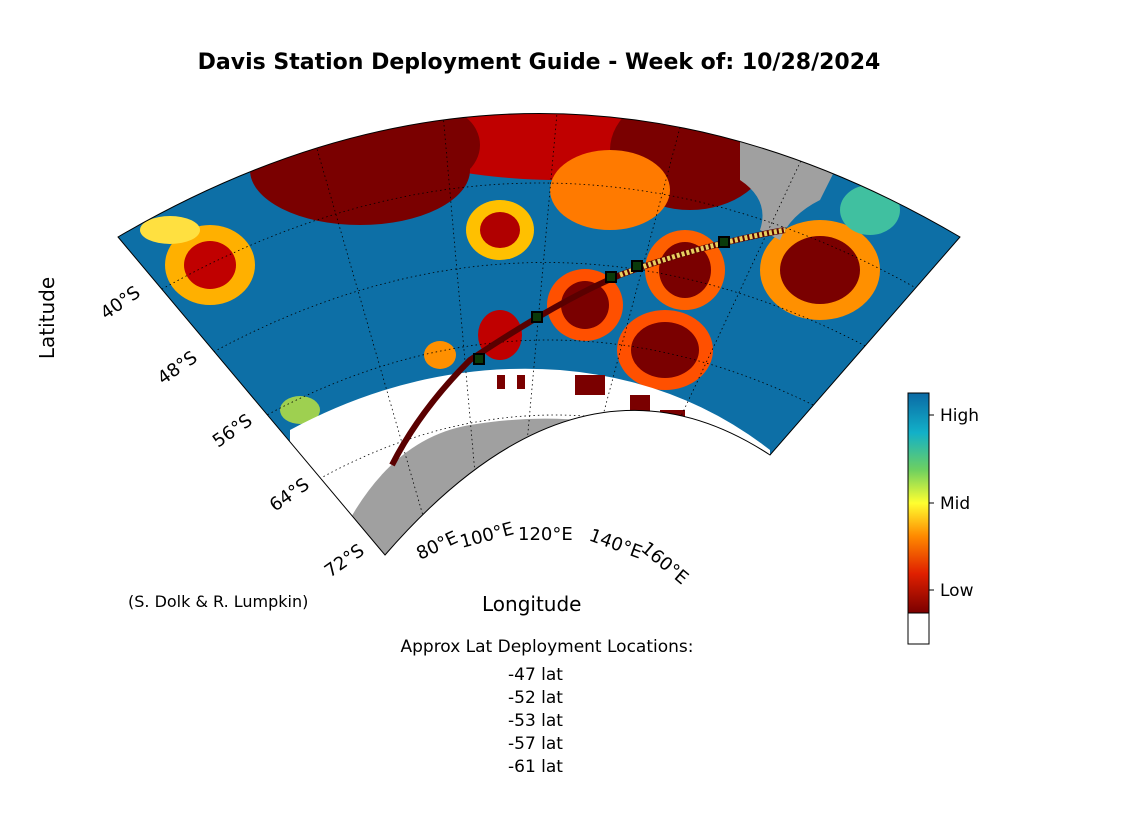  Describe the element at coordinates (290, 495) in the screenshot. I see `lat-tick-label: 64°S` at that location.